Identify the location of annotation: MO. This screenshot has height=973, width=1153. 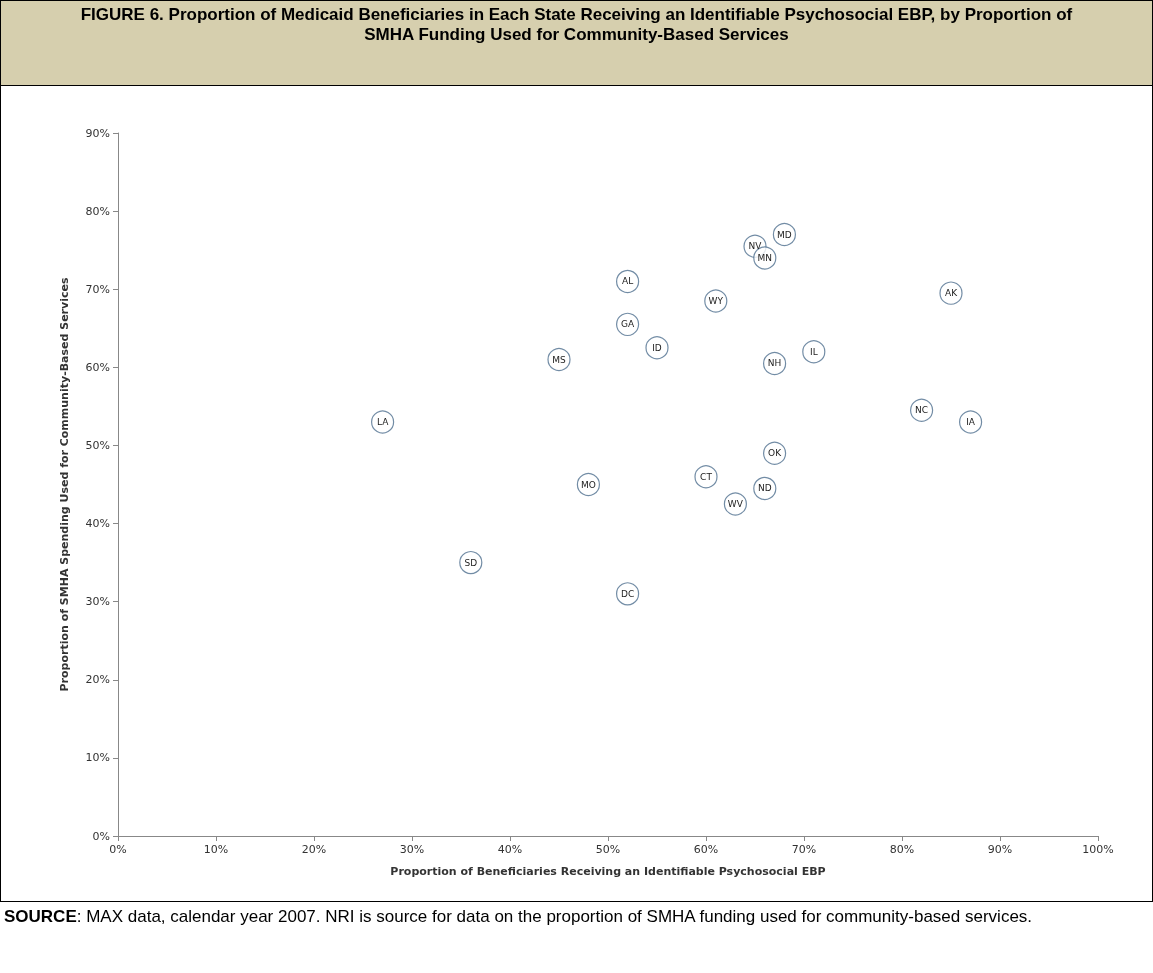
(588, 484).